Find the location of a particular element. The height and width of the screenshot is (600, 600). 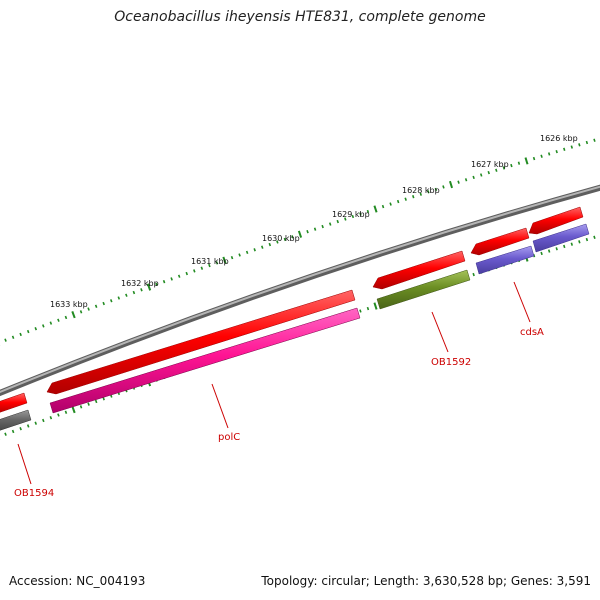

callout-line-OB1594 is located at coordinates (24, 464).